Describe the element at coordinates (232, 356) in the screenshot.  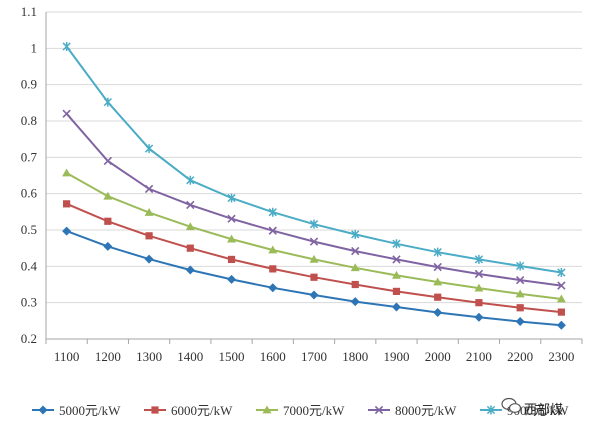
I see `x-tick-label: 1500` at that location.